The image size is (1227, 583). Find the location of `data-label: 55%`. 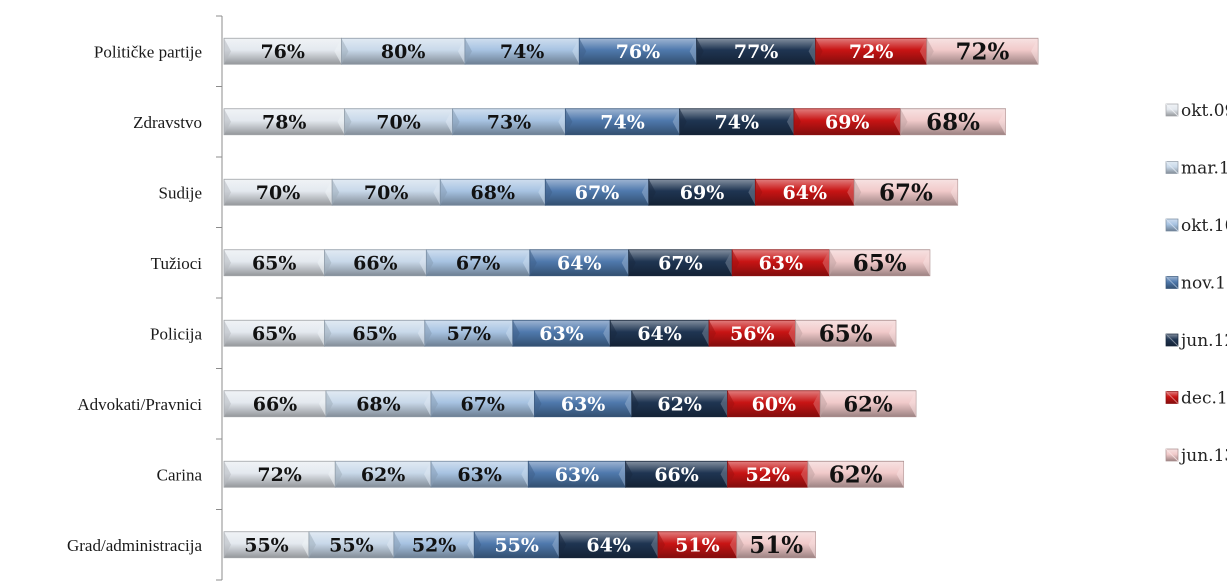

data-label: 55% is located at coordinates (516, 546).